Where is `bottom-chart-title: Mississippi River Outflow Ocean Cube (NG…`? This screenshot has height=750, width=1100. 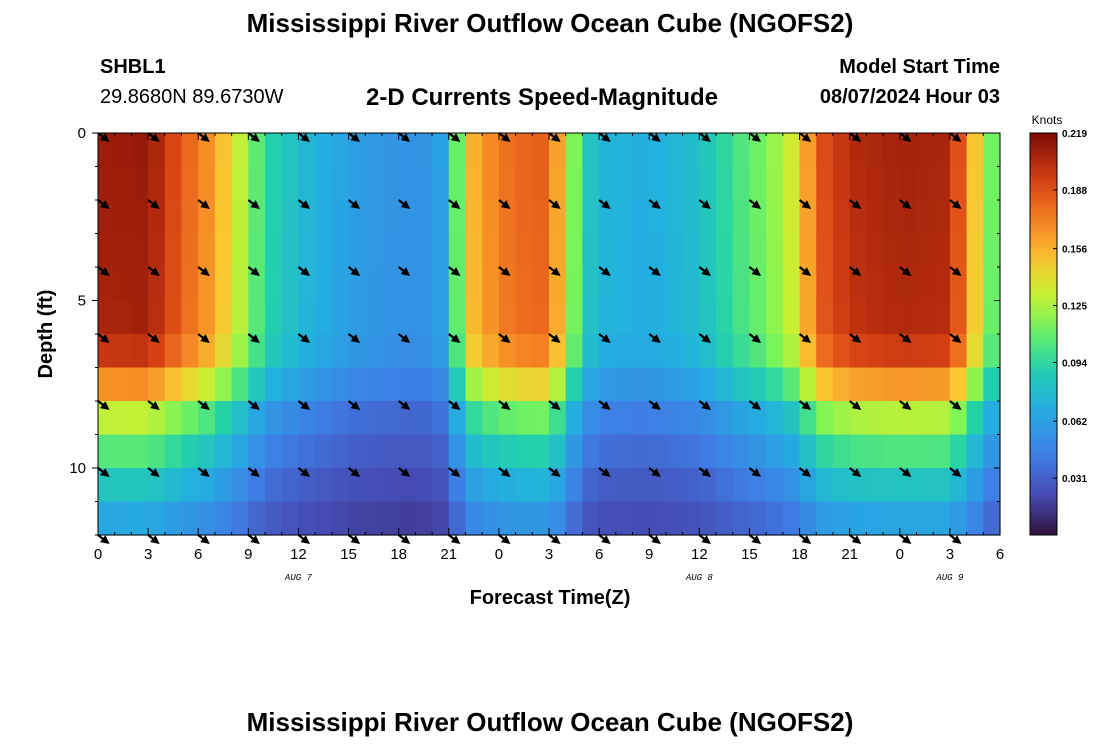 bottom-chart-title: Mississippi River Outflow Ocean Cube (NG… is located at coordinates (550, 722).